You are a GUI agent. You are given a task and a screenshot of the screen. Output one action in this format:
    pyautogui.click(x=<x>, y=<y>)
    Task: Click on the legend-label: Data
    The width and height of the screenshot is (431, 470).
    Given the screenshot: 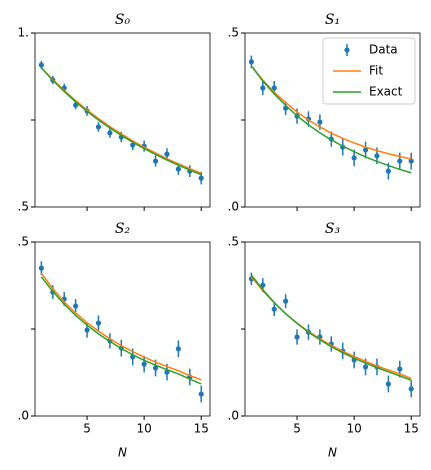 What is the action you would take?
    pyautogui.click(x=383, y=50)
    